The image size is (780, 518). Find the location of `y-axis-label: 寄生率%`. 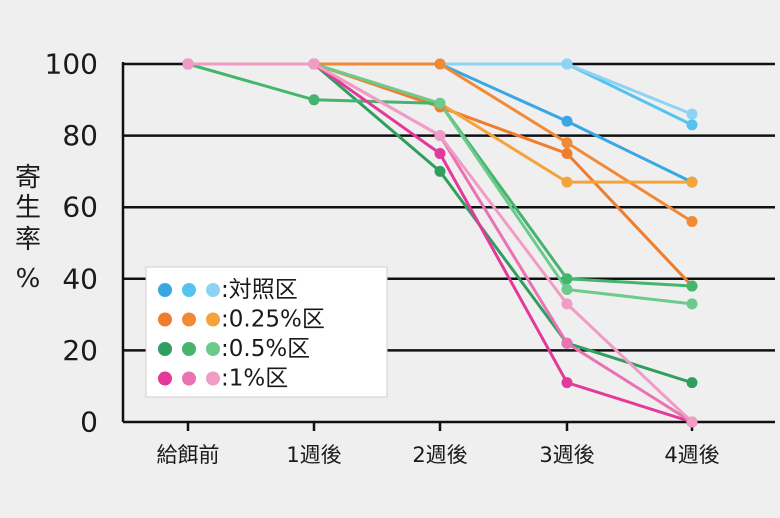

y-axis-label: 寄生率% is located at coordinates (28, 228).